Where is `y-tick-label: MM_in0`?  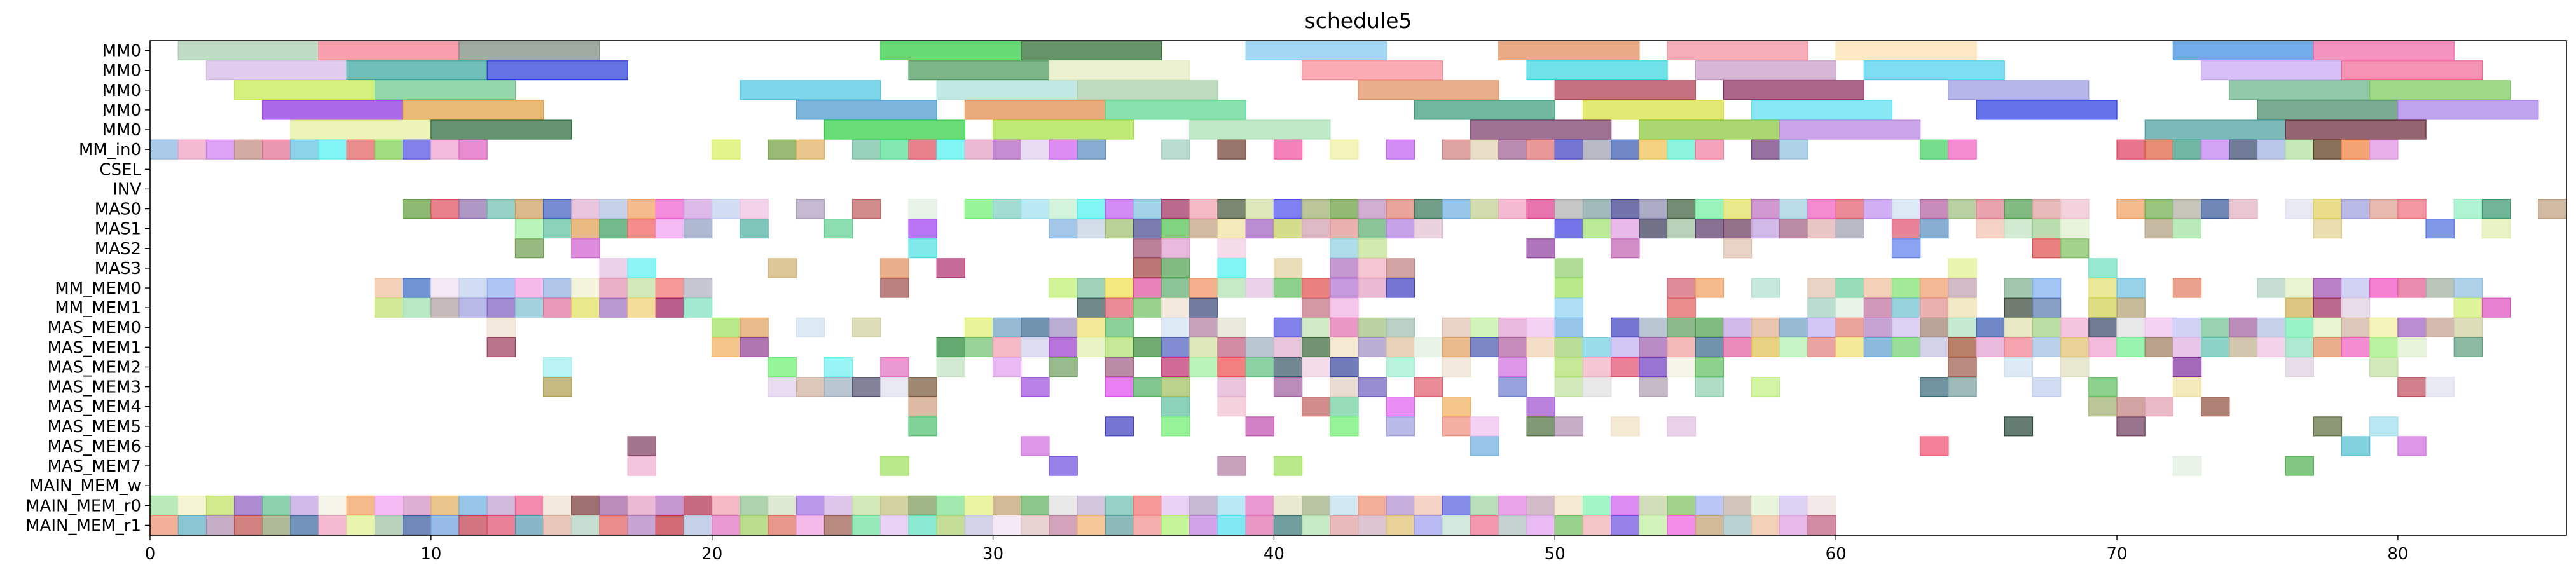
y-tick-label: MM_in0 is located at coordinates (110, 150).